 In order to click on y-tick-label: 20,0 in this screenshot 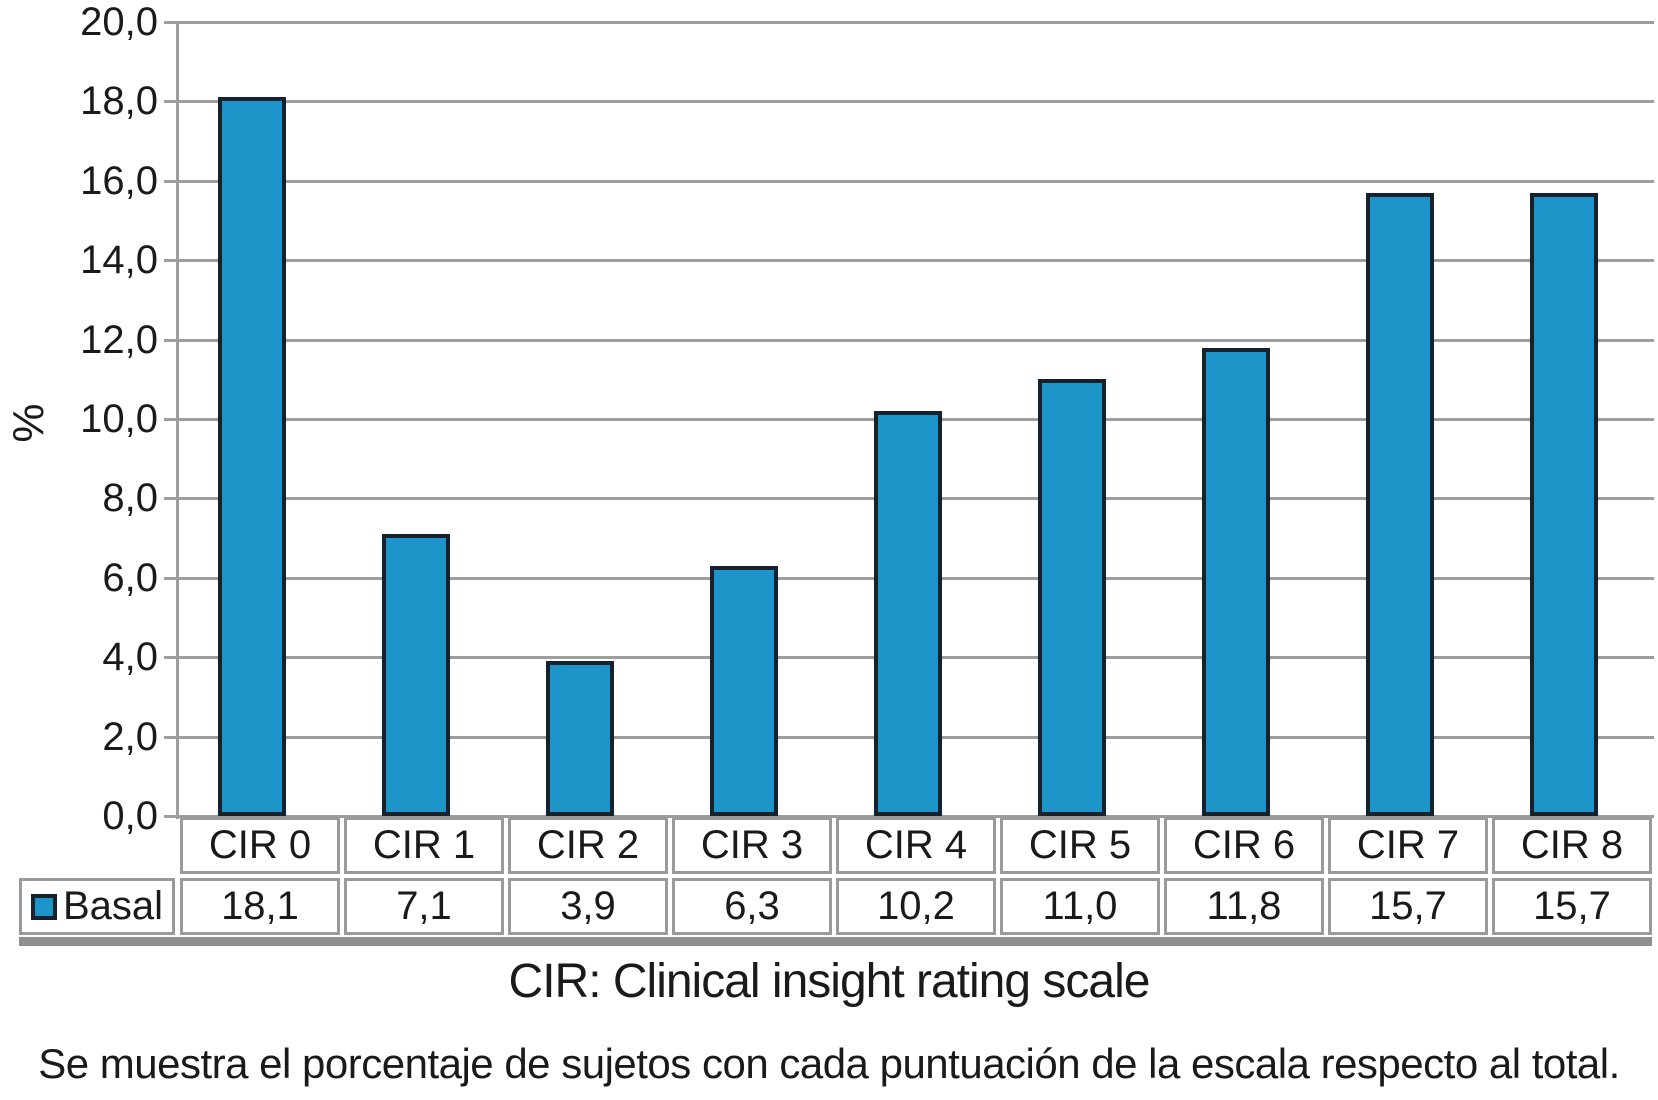, I will do `click(119, 22)`.